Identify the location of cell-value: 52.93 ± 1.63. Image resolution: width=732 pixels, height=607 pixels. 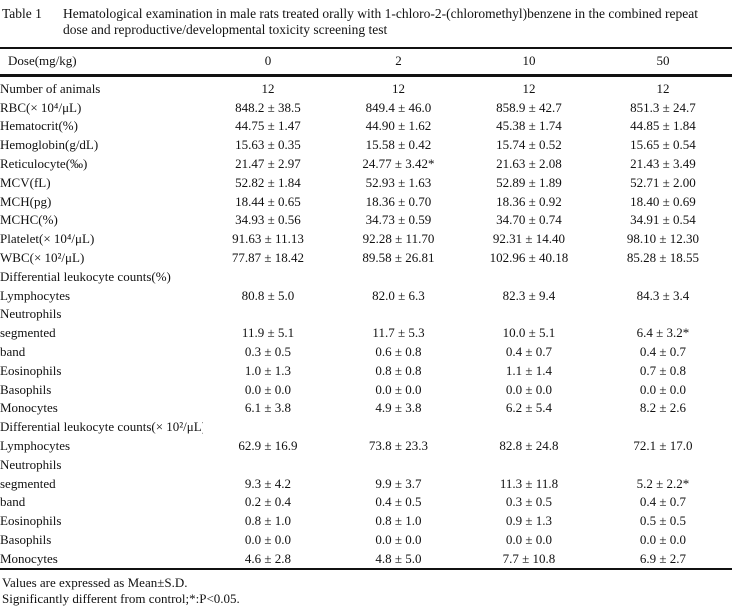
(398, 182).